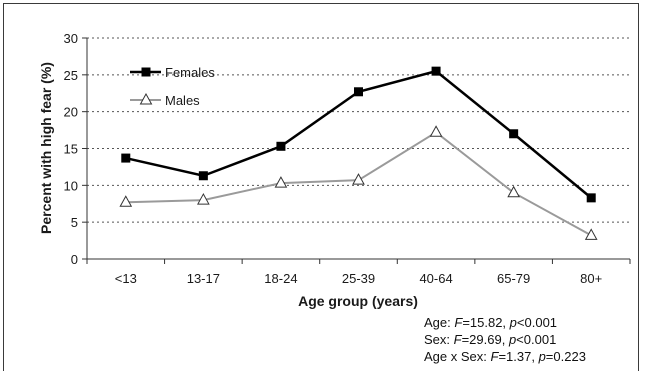  What do you see at coordinates (358, 278) in the screenshot?
I see `x-tick-label-25-39: 25-39` at bounding box center [358, 278].